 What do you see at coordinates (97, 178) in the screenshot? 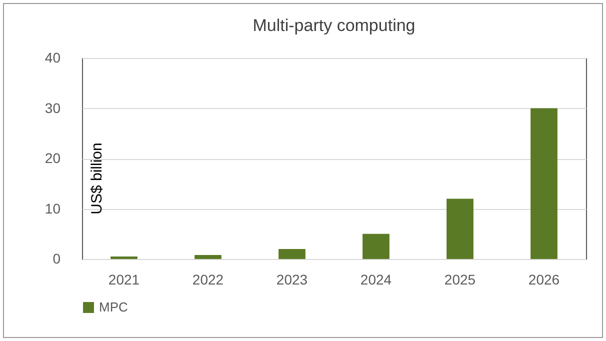
I see `y-axis-title: US$ billion` at bounding box center [97, 178].